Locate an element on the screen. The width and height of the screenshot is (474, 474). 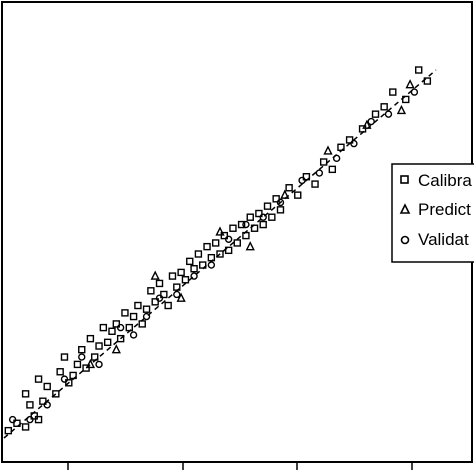
legend: Calibra Predict Validat is located at coordinates (432, 213).